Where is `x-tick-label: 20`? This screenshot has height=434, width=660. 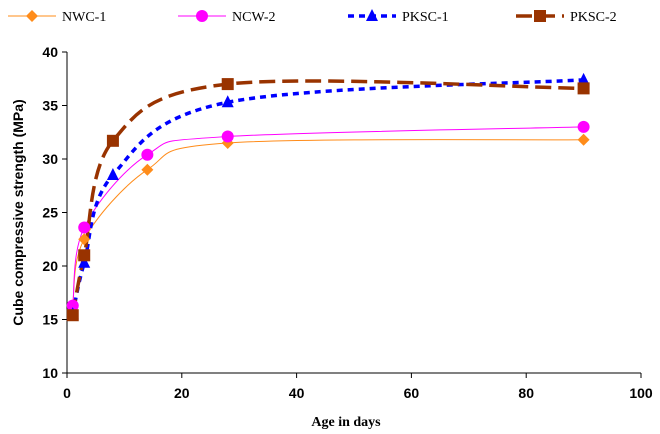 x-tick-label: 20 is located at coordinates (182, 393).